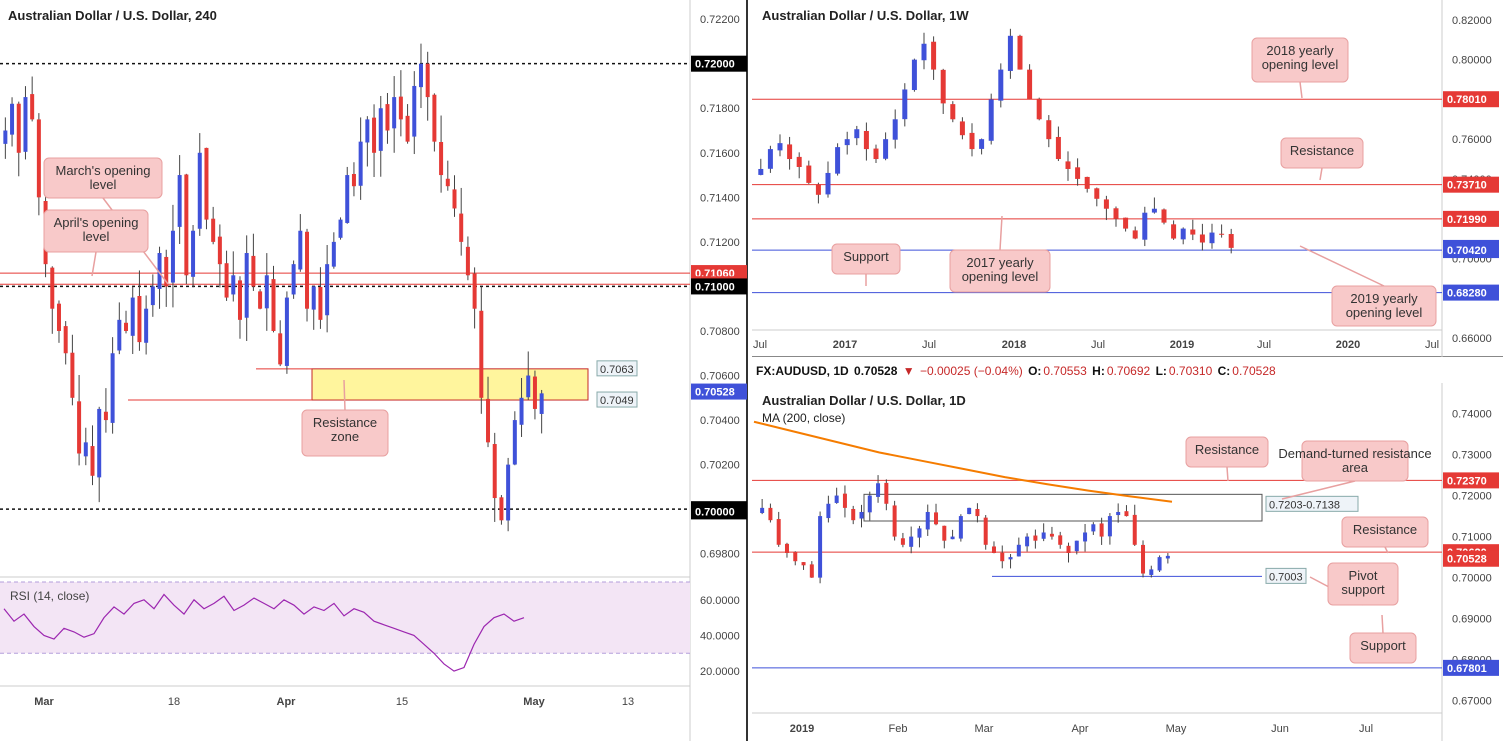  I want to click on price-axis-label: 0.70400, so click(720, 421).